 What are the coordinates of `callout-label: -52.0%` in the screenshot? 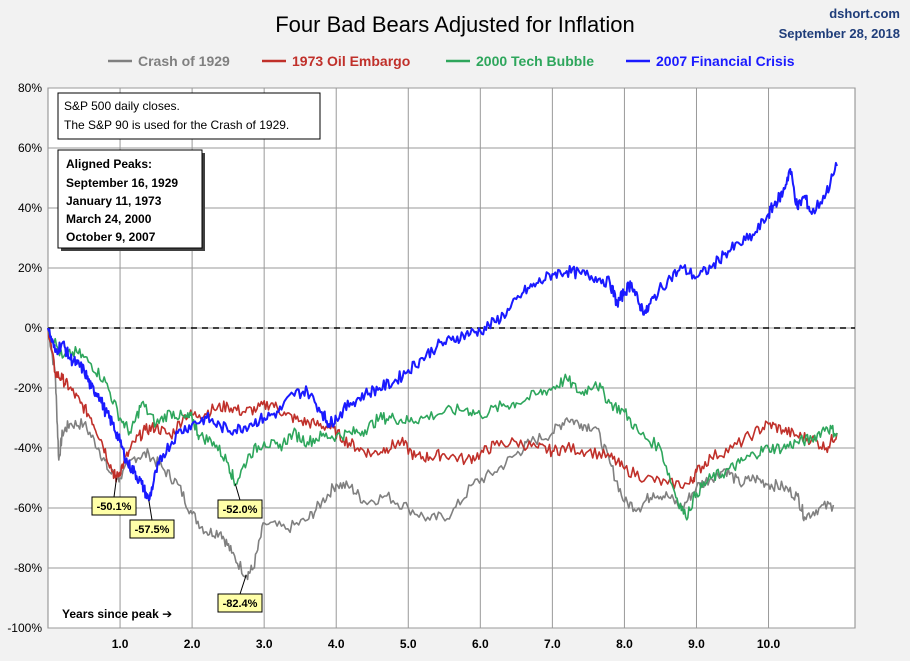 It's located at (240, 510).